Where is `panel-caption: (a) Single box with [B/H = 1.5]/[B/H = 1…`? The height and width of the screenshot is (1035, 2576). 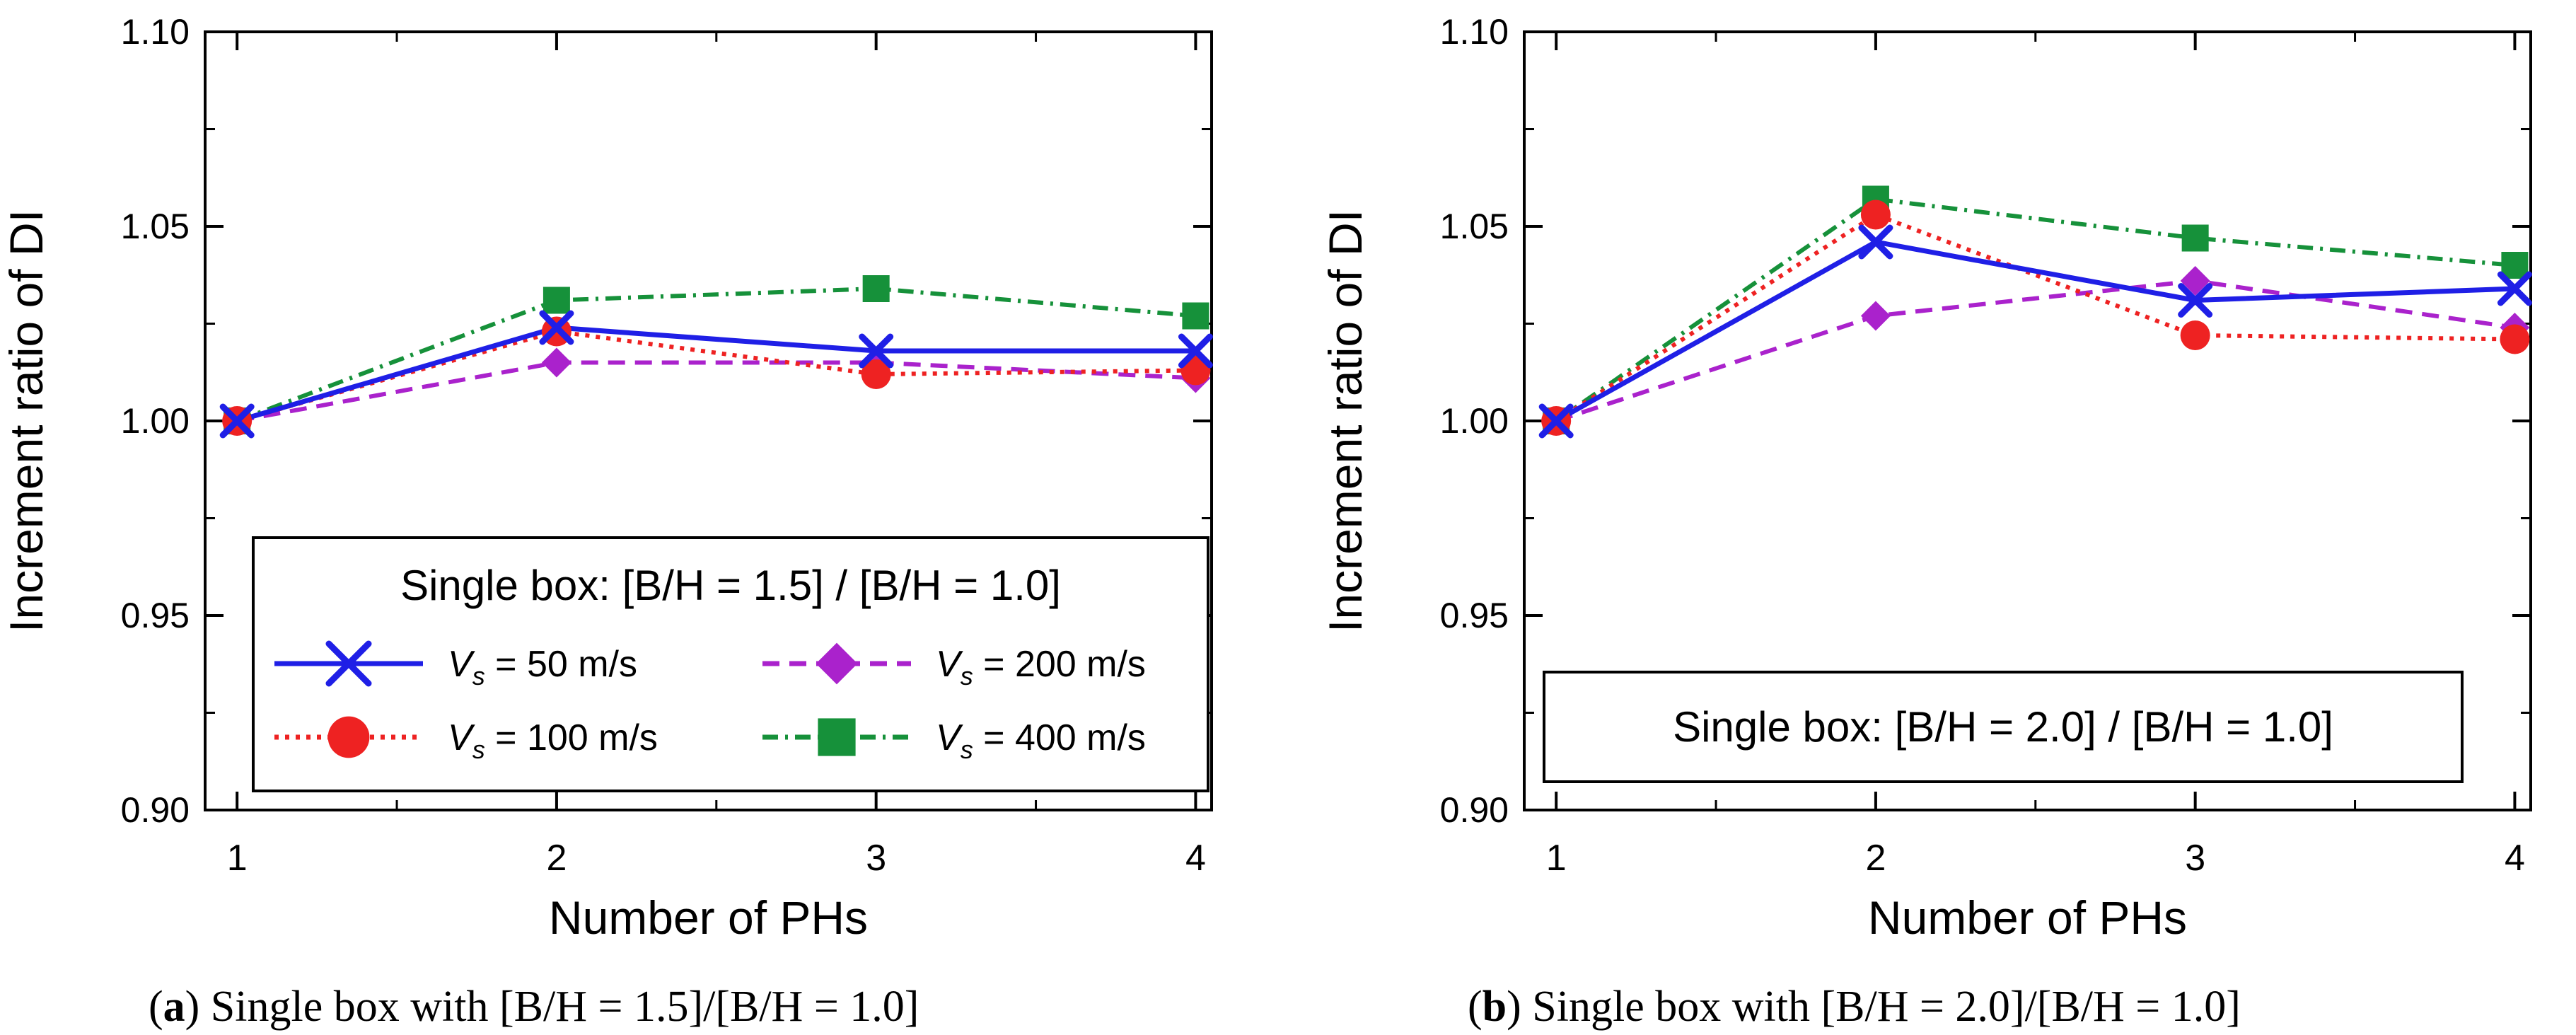 panel-caption: (a) Single box with [B/H = 1.5]/[B/H = 1… is located at coordinates (534, 1007).